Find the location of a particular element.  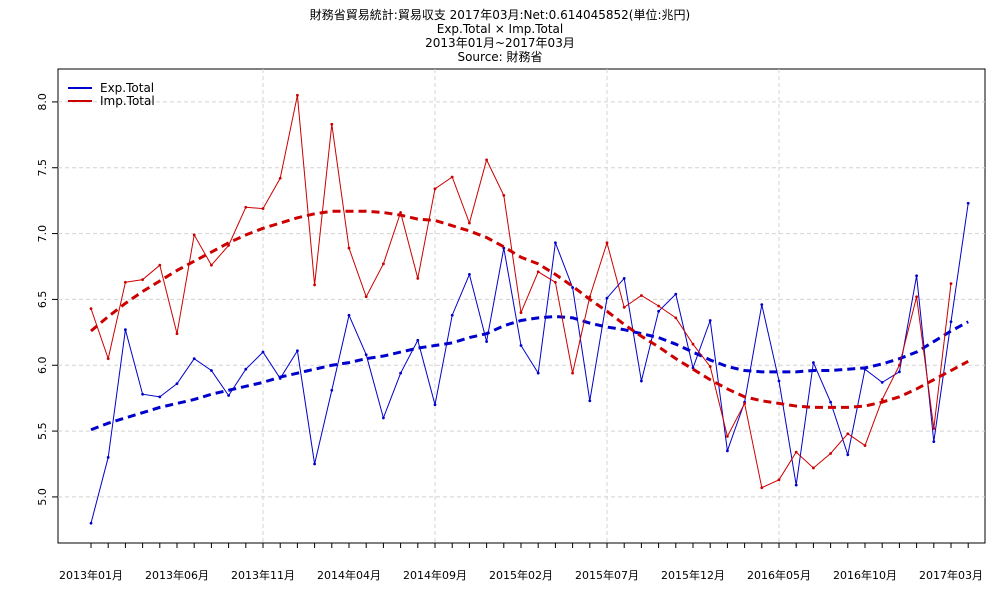

y-tick-label: 5.5 is located at coordinates (42, 431).